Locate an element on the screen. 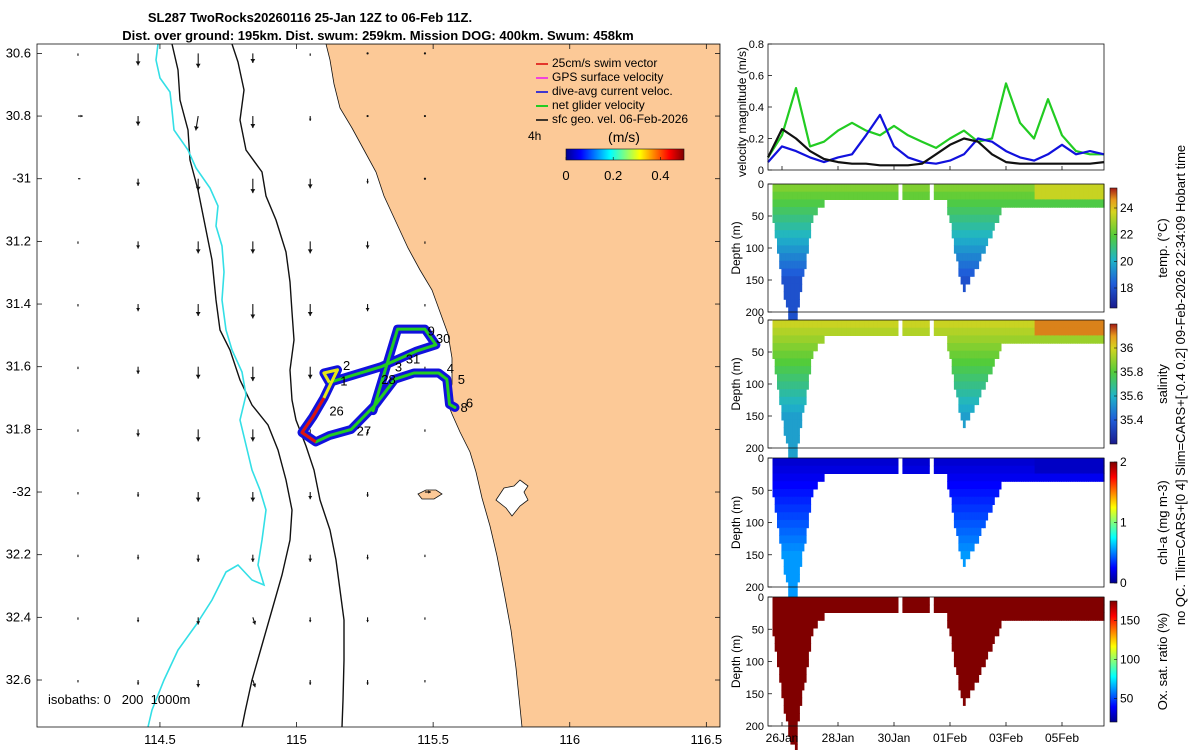  map-xtick-label: 115 is located at coordinates (296, 739).